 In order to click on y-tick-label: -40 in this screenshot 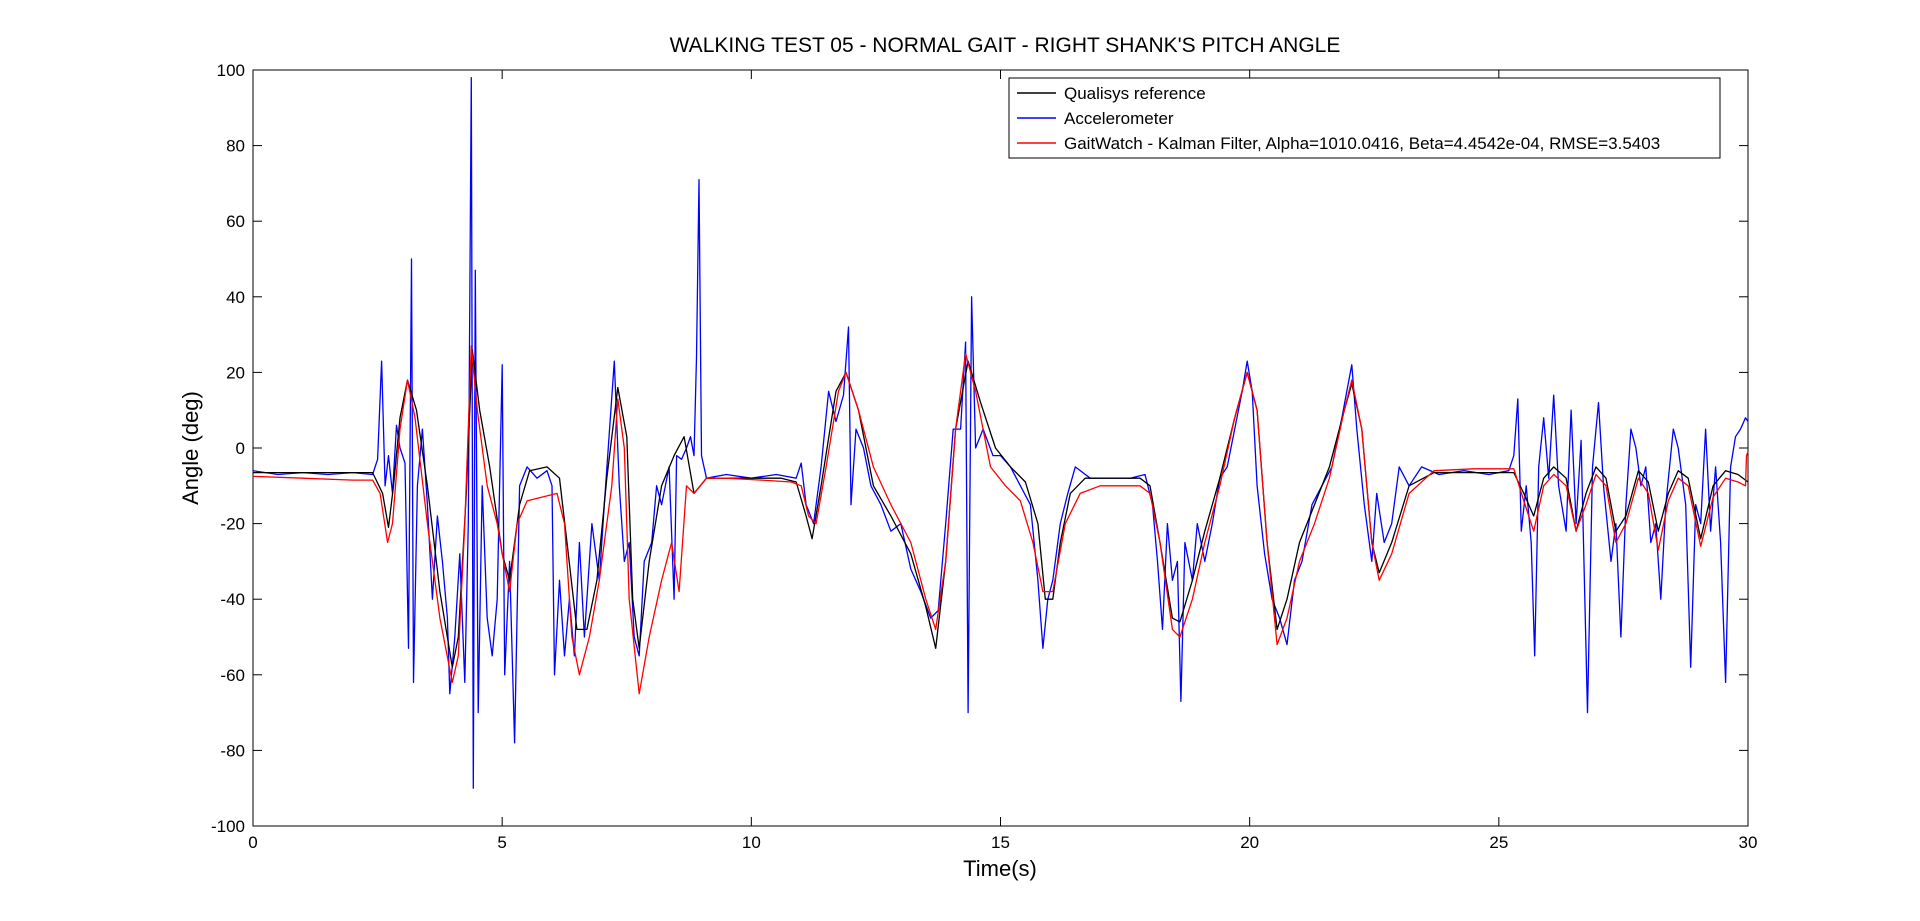, I will do `click(232, 599)`.